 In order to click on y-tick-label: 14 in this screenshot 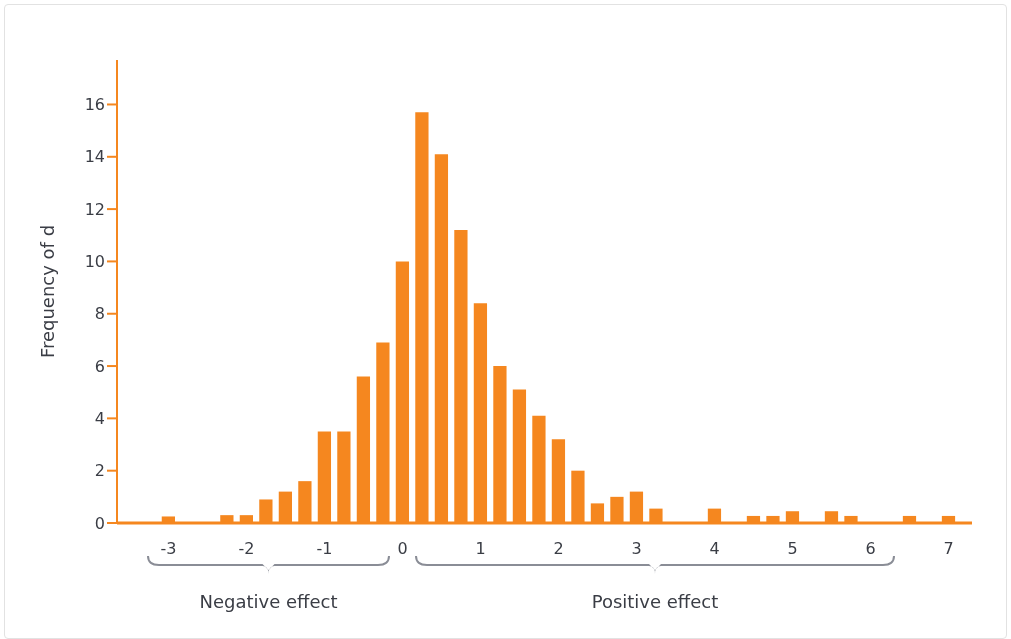, I will do `click(94, 157)`.